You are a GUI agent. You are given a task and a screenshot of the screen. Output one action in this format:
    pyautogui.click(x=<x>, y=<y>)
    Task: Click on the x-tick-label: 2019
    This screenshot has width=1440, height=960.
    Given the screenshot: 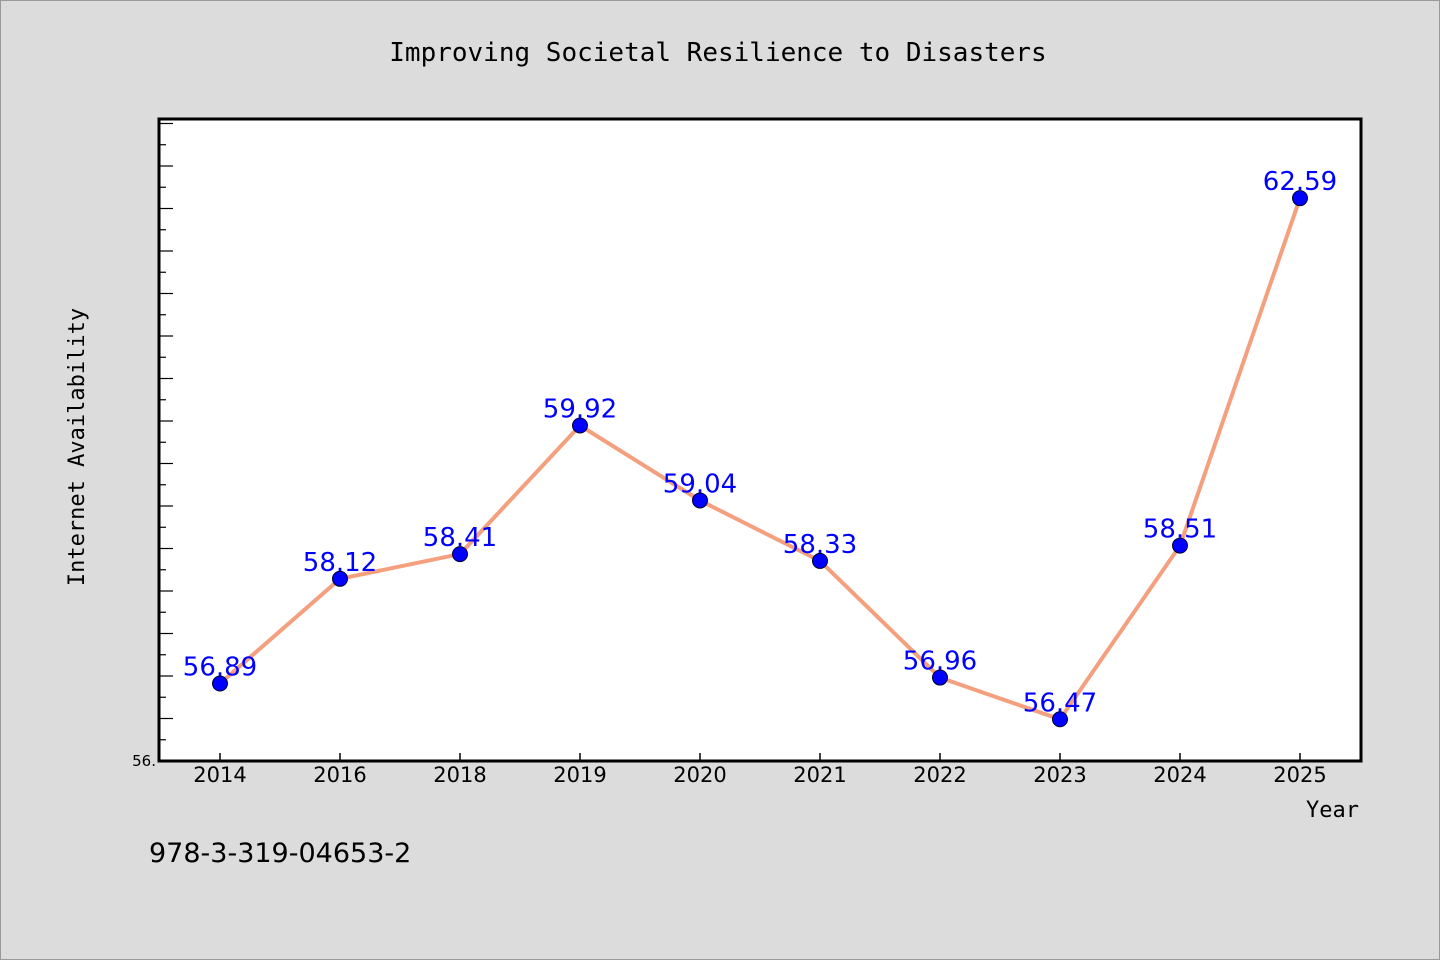 What is the action you would take?
    pyautogui.click(x=579, y=775)
    